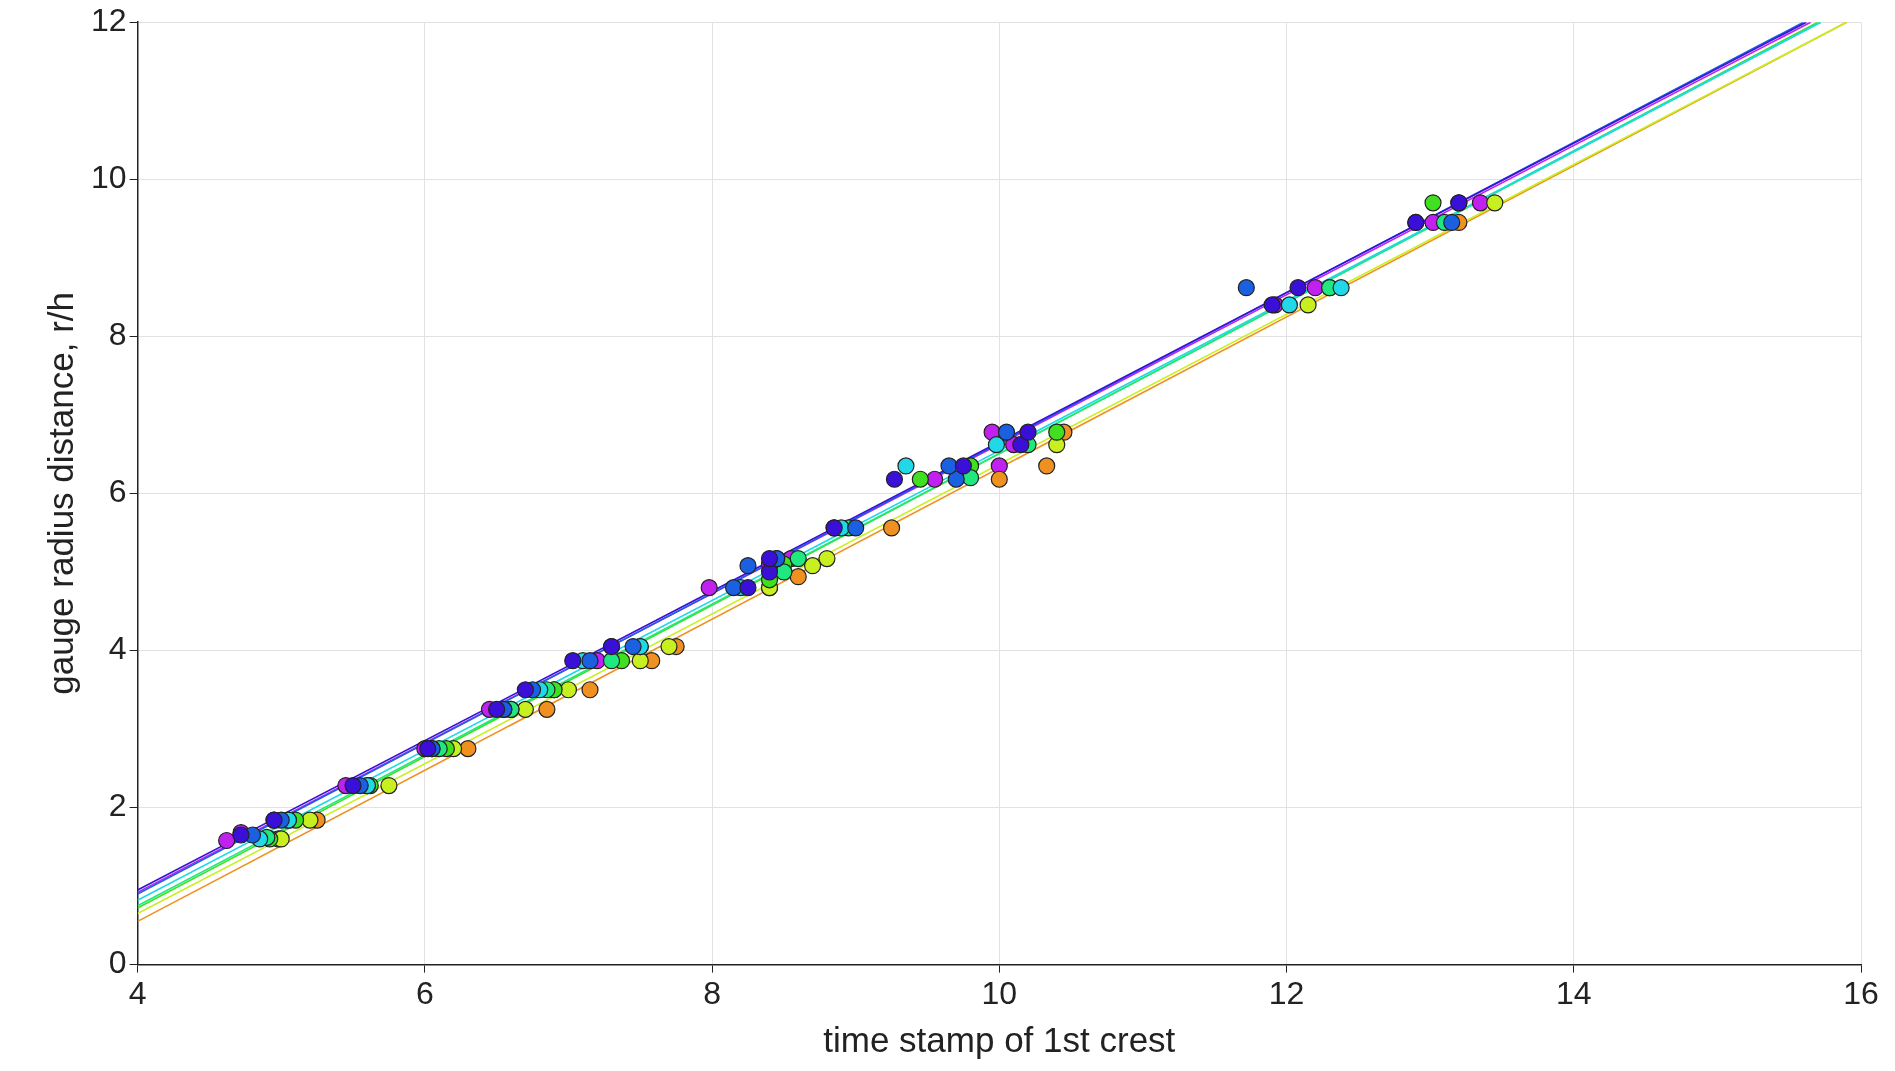  I want to click on y-axis-title: gauge radius distance, r/h, so click(60, 493).